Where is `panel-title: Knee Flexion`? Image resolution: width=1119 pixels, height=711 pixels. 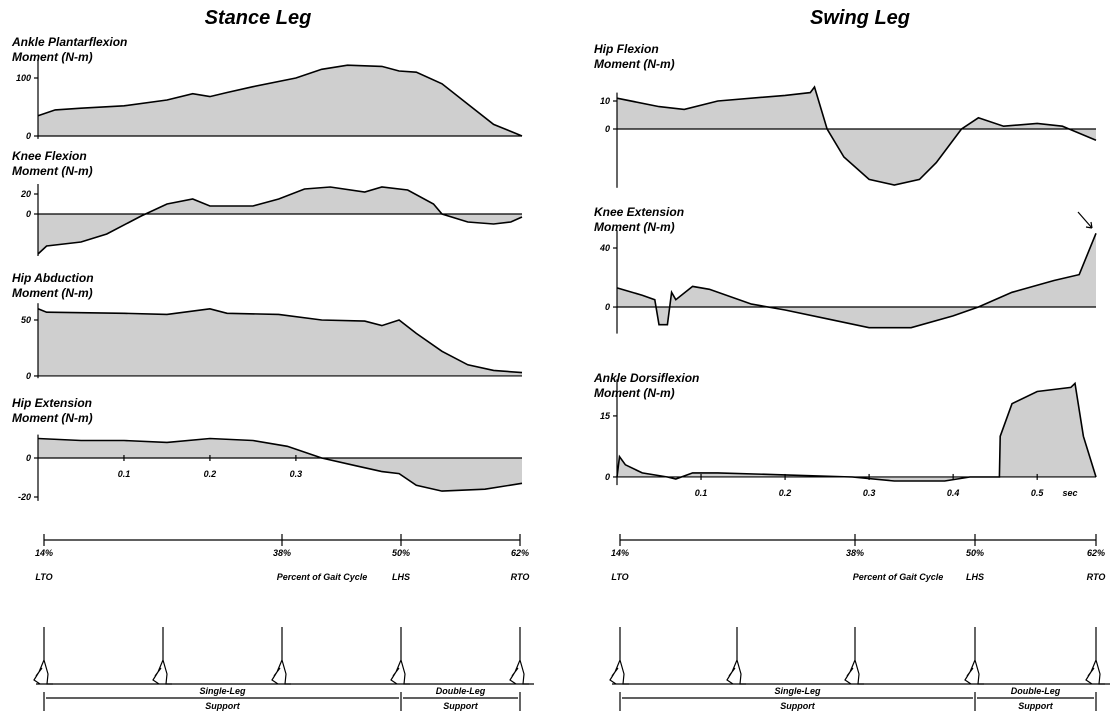 panel-title: Knee Flexion is located at coordinates (49, 156).